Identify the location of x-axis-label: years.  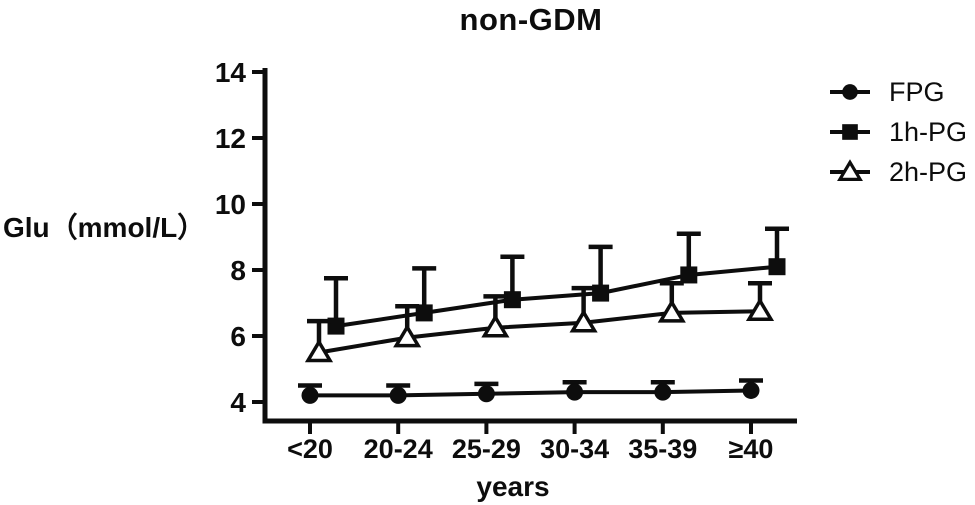
(513, 486).